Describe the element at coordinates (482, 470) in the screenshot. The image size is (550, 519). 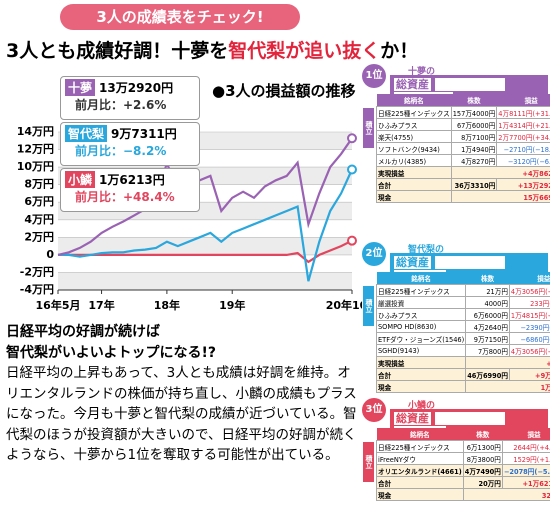
I see `table-cell: 4万7490円` at that location.